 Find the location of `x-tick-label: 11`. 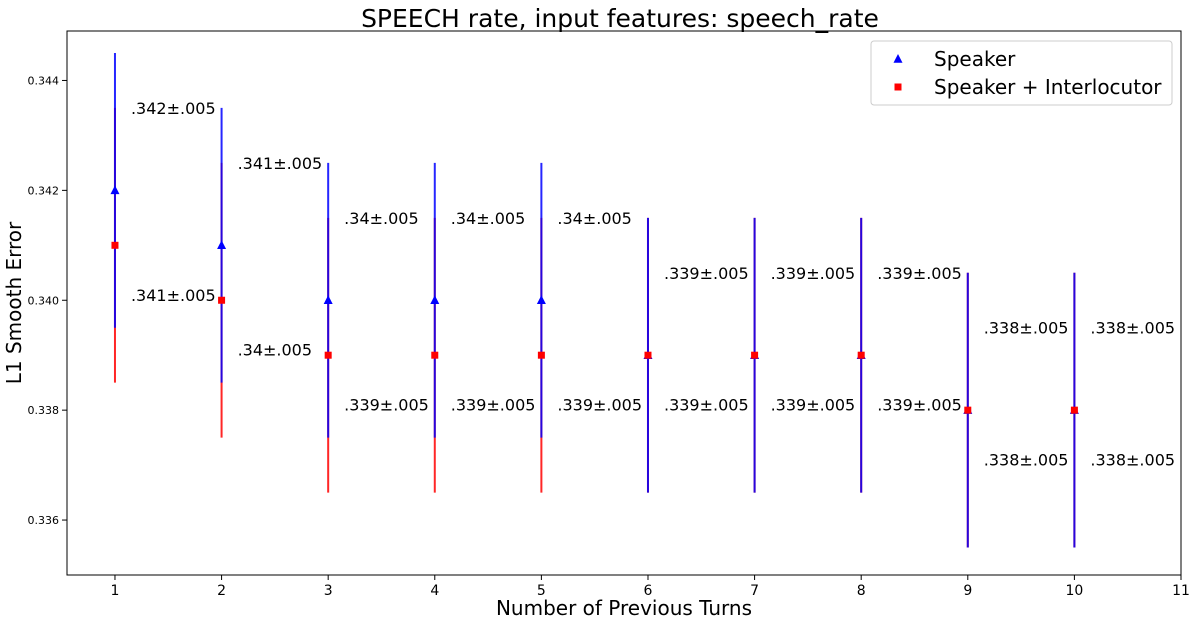

x-tick-label: 11 is located at coordinates (1181, 591).